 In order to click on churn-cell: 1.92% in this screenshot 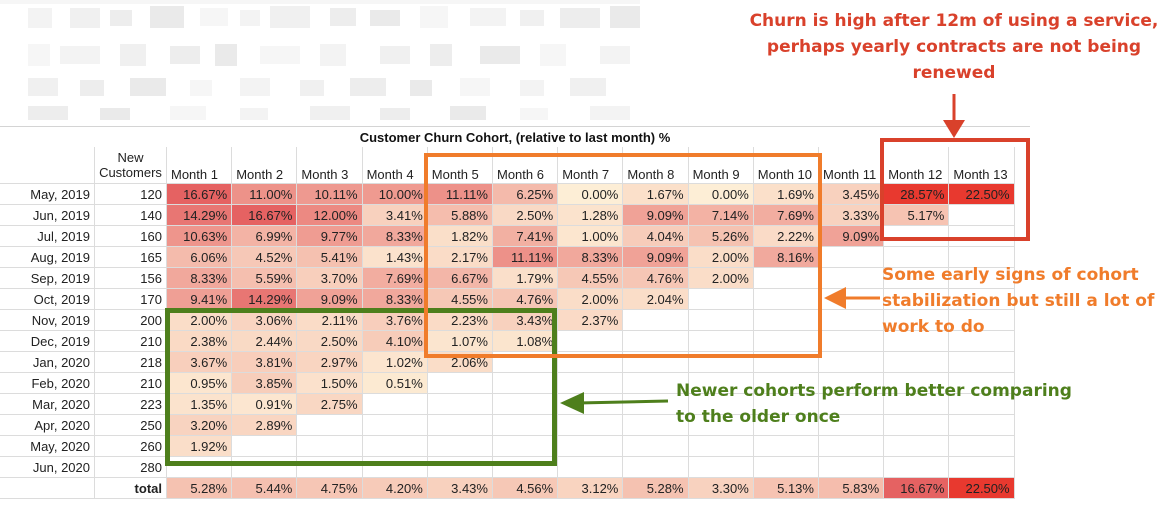, I will do `click(200, 446)`.